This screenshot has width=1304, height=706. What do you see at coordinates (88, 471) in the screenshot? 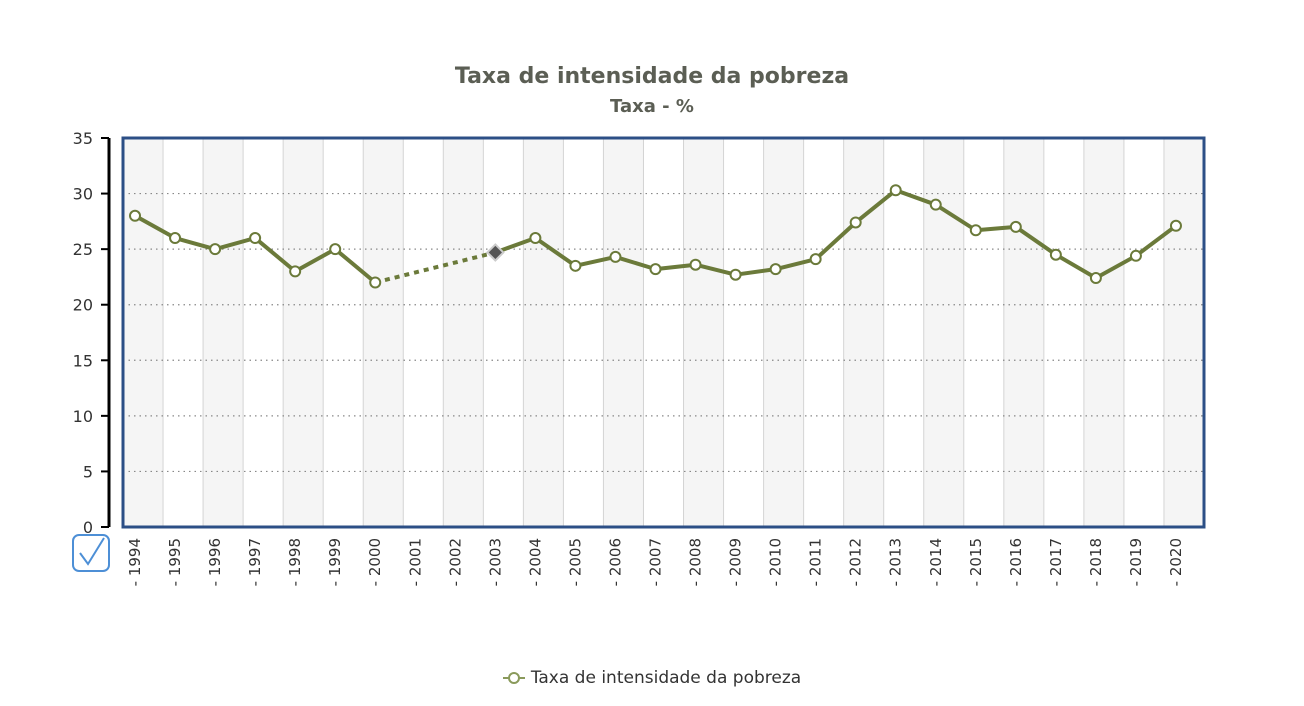
I see `y-tick-label: 5` at bounding box center [88, 471].